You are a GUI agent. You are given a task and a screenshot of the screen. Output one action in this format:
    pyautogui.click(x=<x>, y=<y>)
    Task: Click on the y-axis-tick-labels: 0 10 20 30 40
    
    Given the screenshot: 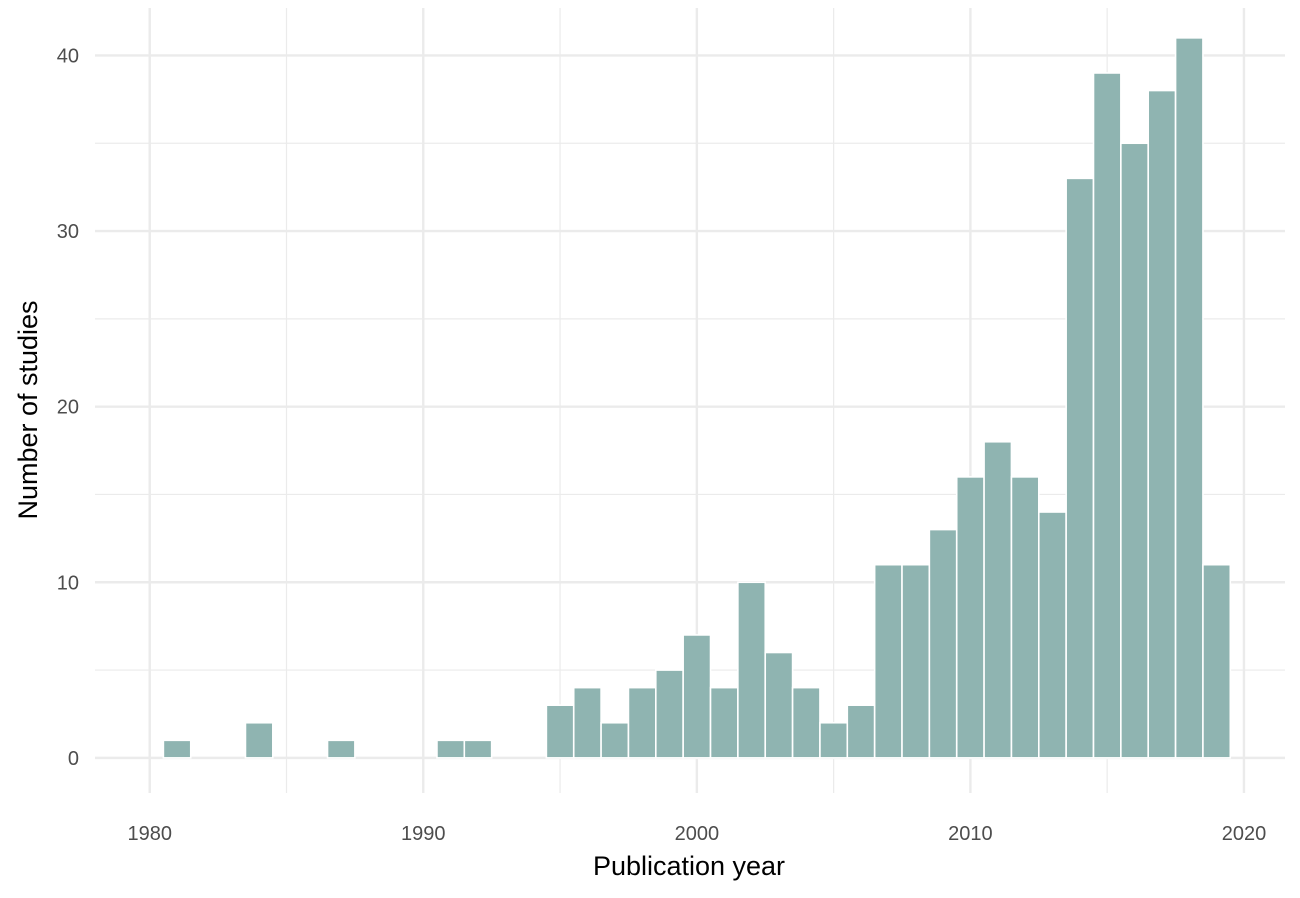 What is the action you would take?
    pyautogui.click(x=68, y=407)
    